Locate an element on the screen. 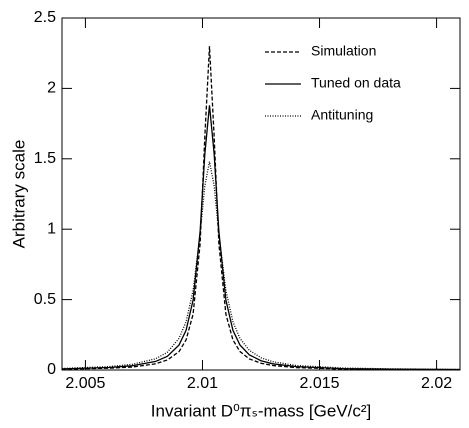 The width and height of the screenshot is (469, 428). y-axis-title: Arbitrary scale is located at coordinates (18, 194).